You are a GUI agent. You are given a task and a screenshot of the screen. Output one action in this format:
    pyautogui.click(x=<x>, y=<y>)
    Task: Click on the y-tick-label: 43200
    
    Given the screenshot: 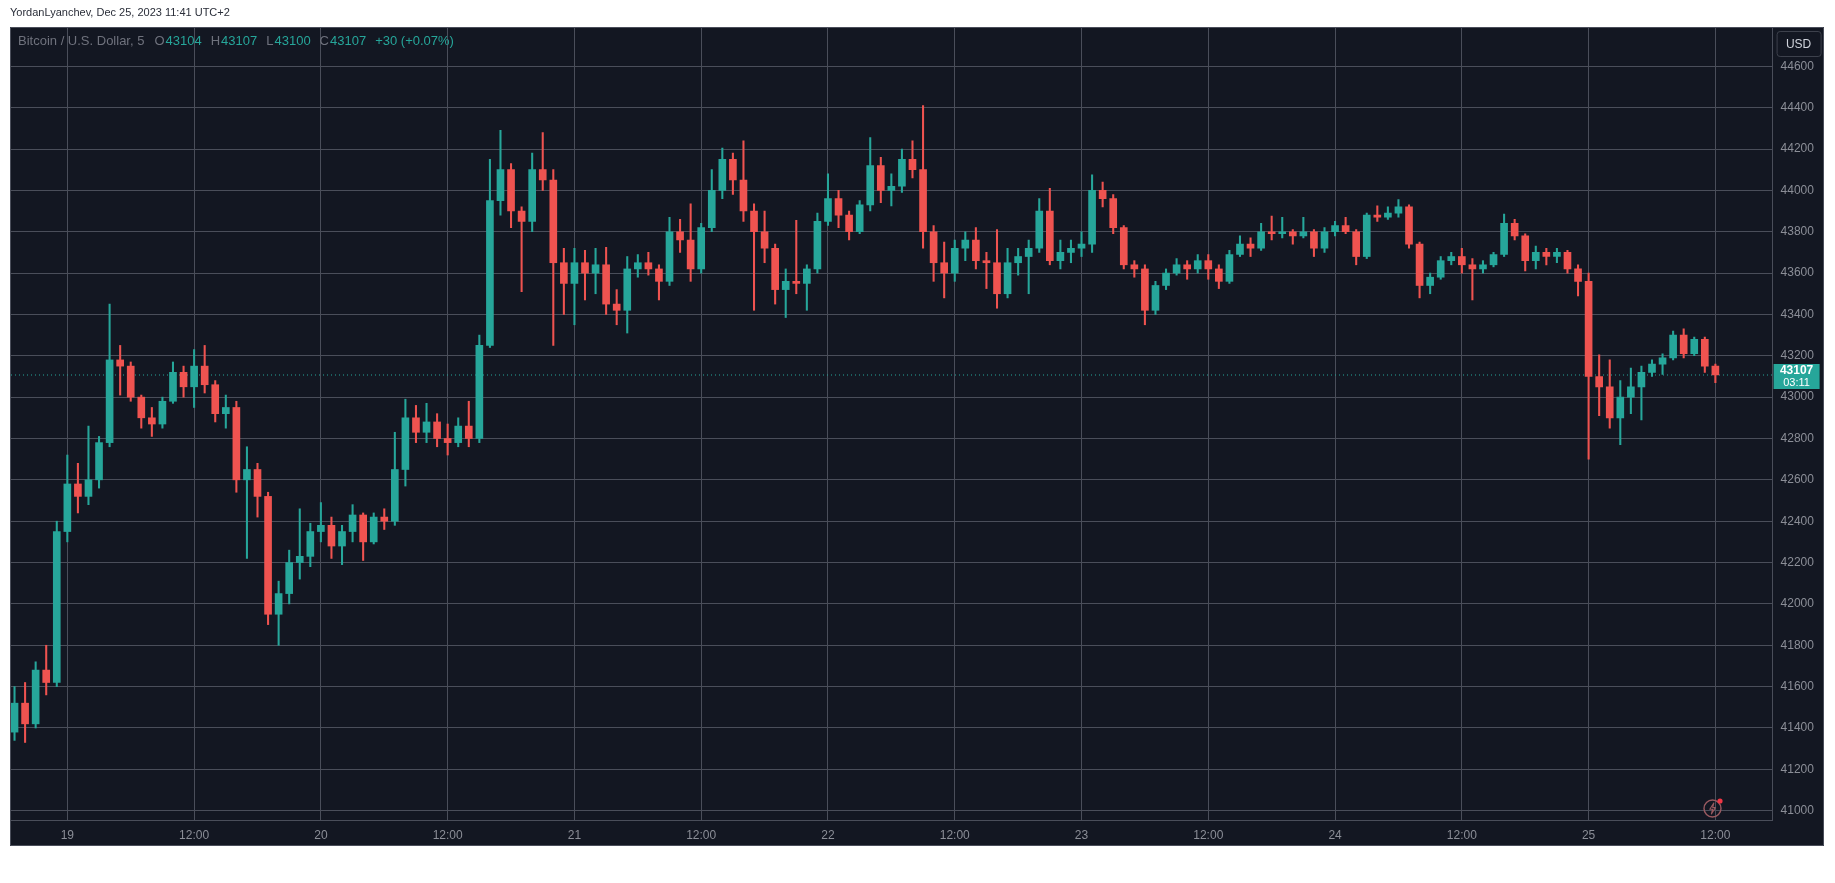 What is the action you would take?
    pyautogui.click(x=1797, y=355)
    